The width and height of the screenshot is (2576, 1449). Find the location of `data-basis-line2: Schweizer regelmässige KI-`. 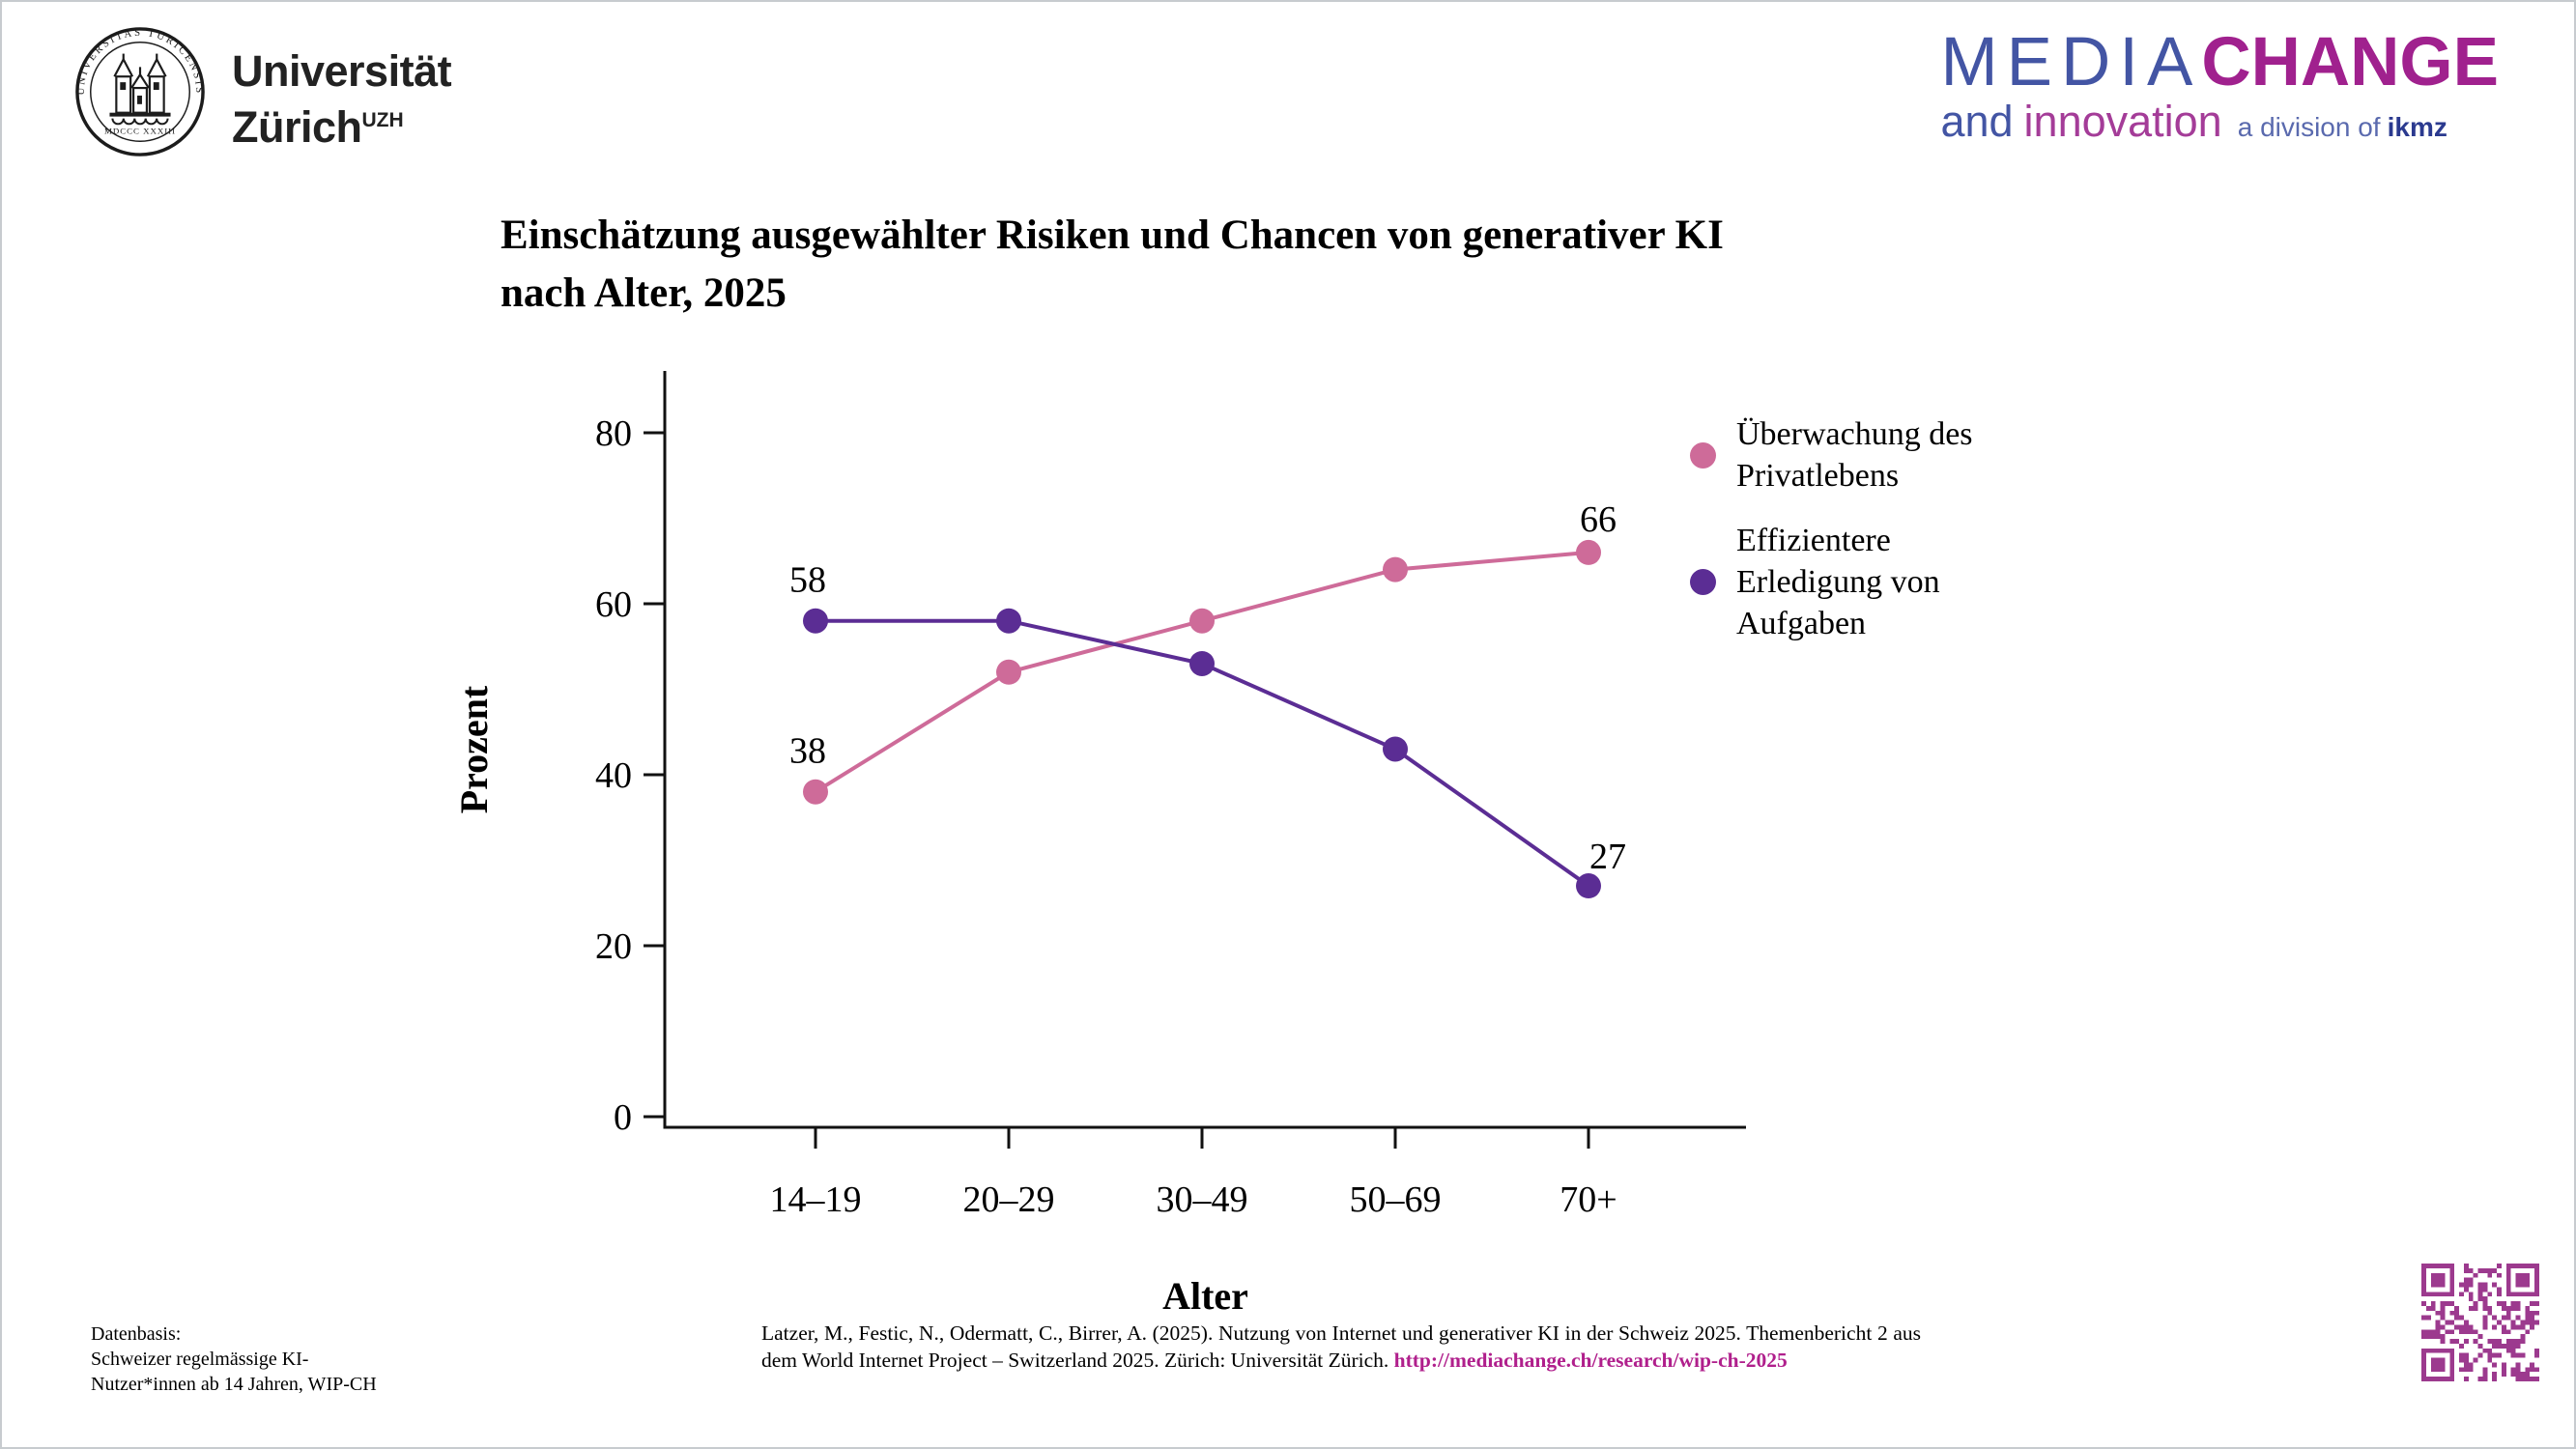

data-basis-line2: Schweizer regelmässige KI- is located at coordinates (200, 1359).